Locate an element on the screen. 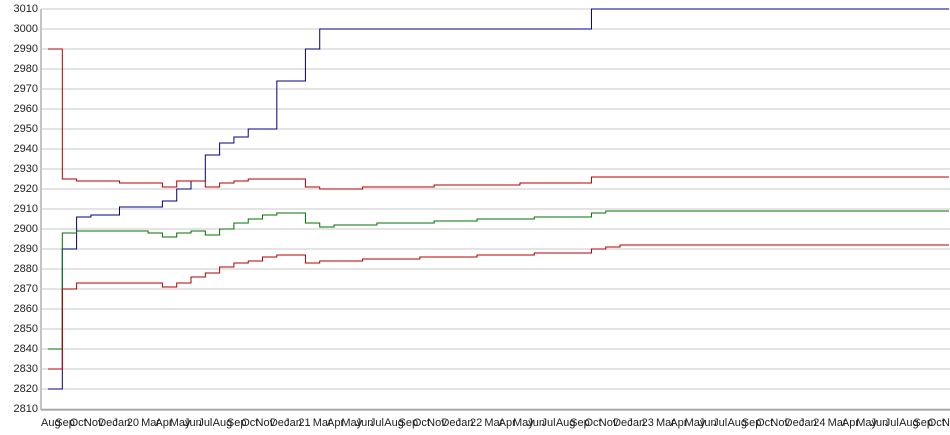 The height and width of the screenshot is (435, 950). x-tick-label: 22 is located at coordinates (476, 423).